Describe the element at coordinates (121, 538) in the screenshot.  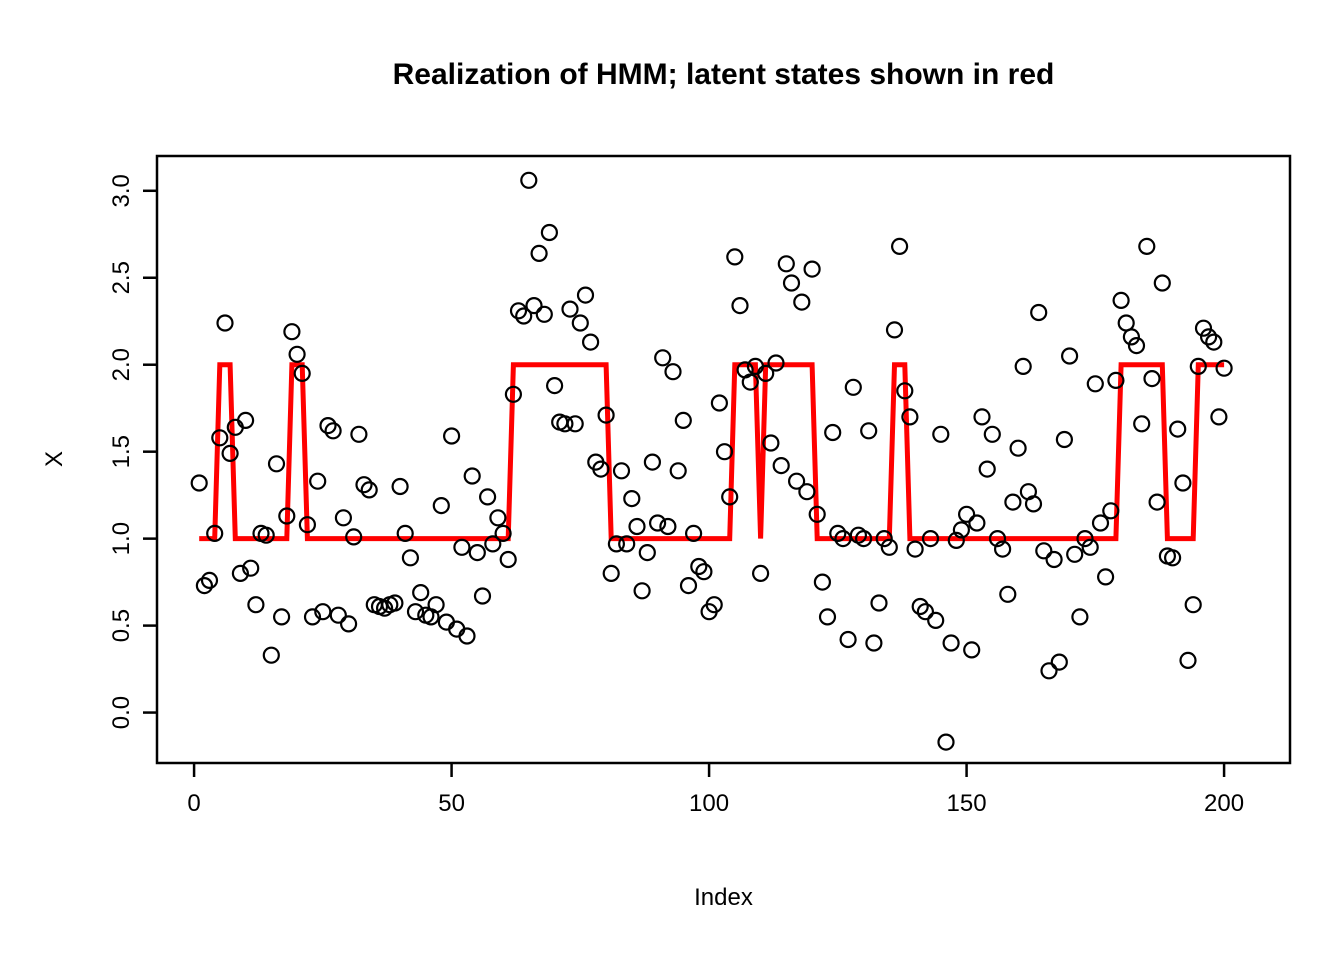
I see `y-axis-tick-label: 1.0` at that location.